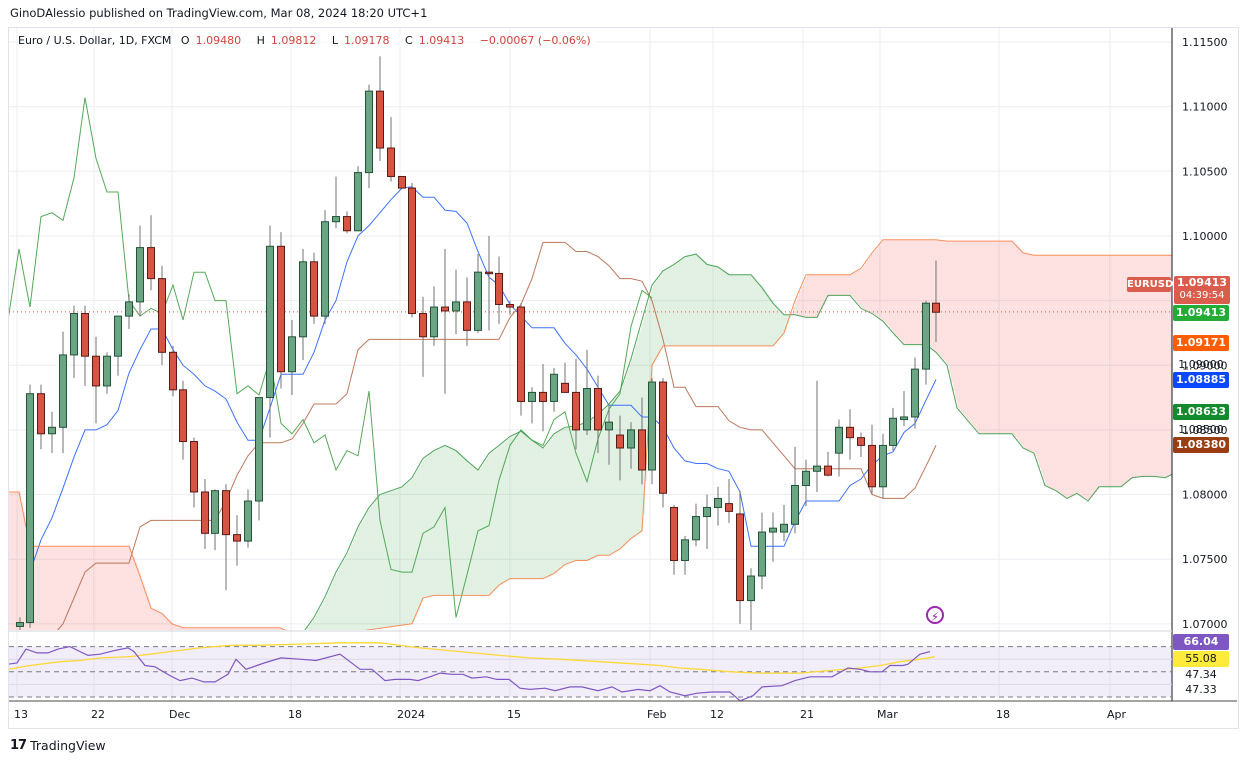 Image resolution: width=1245 pixels, height=763 pixels. What do you see at coordinates (286, 40) in the screenshot?
I see `ohlc-high: H 1.09812` at bounding box center [286, 40].